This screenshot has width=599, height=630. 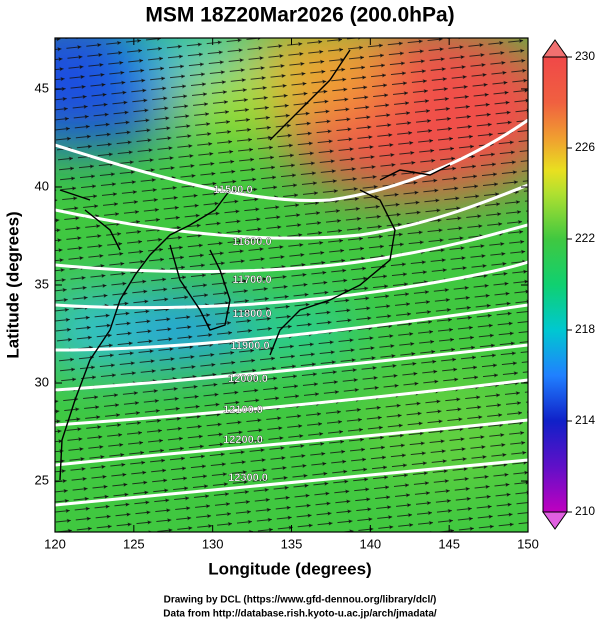 I want to click on x-tick-label: 120, so click(x=55, y=543).